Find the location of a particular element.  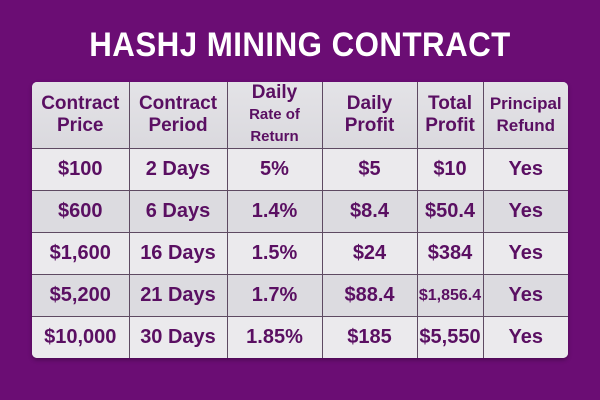

header-contract-price: Contract Price is located at coordinates (81, 115).